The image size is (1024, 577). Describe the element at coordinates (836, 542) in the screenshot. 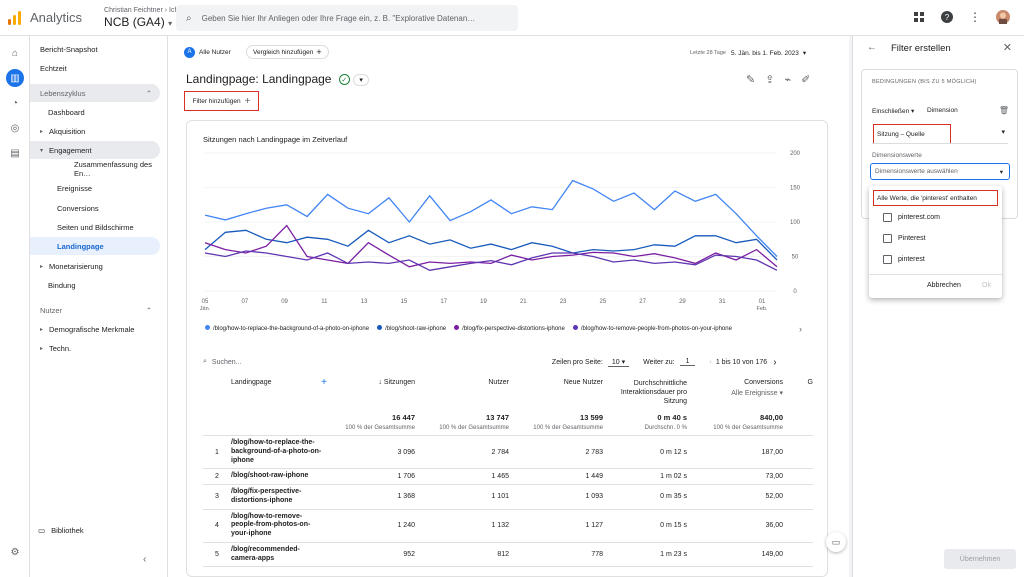

I see `feedback-icon: ▭` at that location.